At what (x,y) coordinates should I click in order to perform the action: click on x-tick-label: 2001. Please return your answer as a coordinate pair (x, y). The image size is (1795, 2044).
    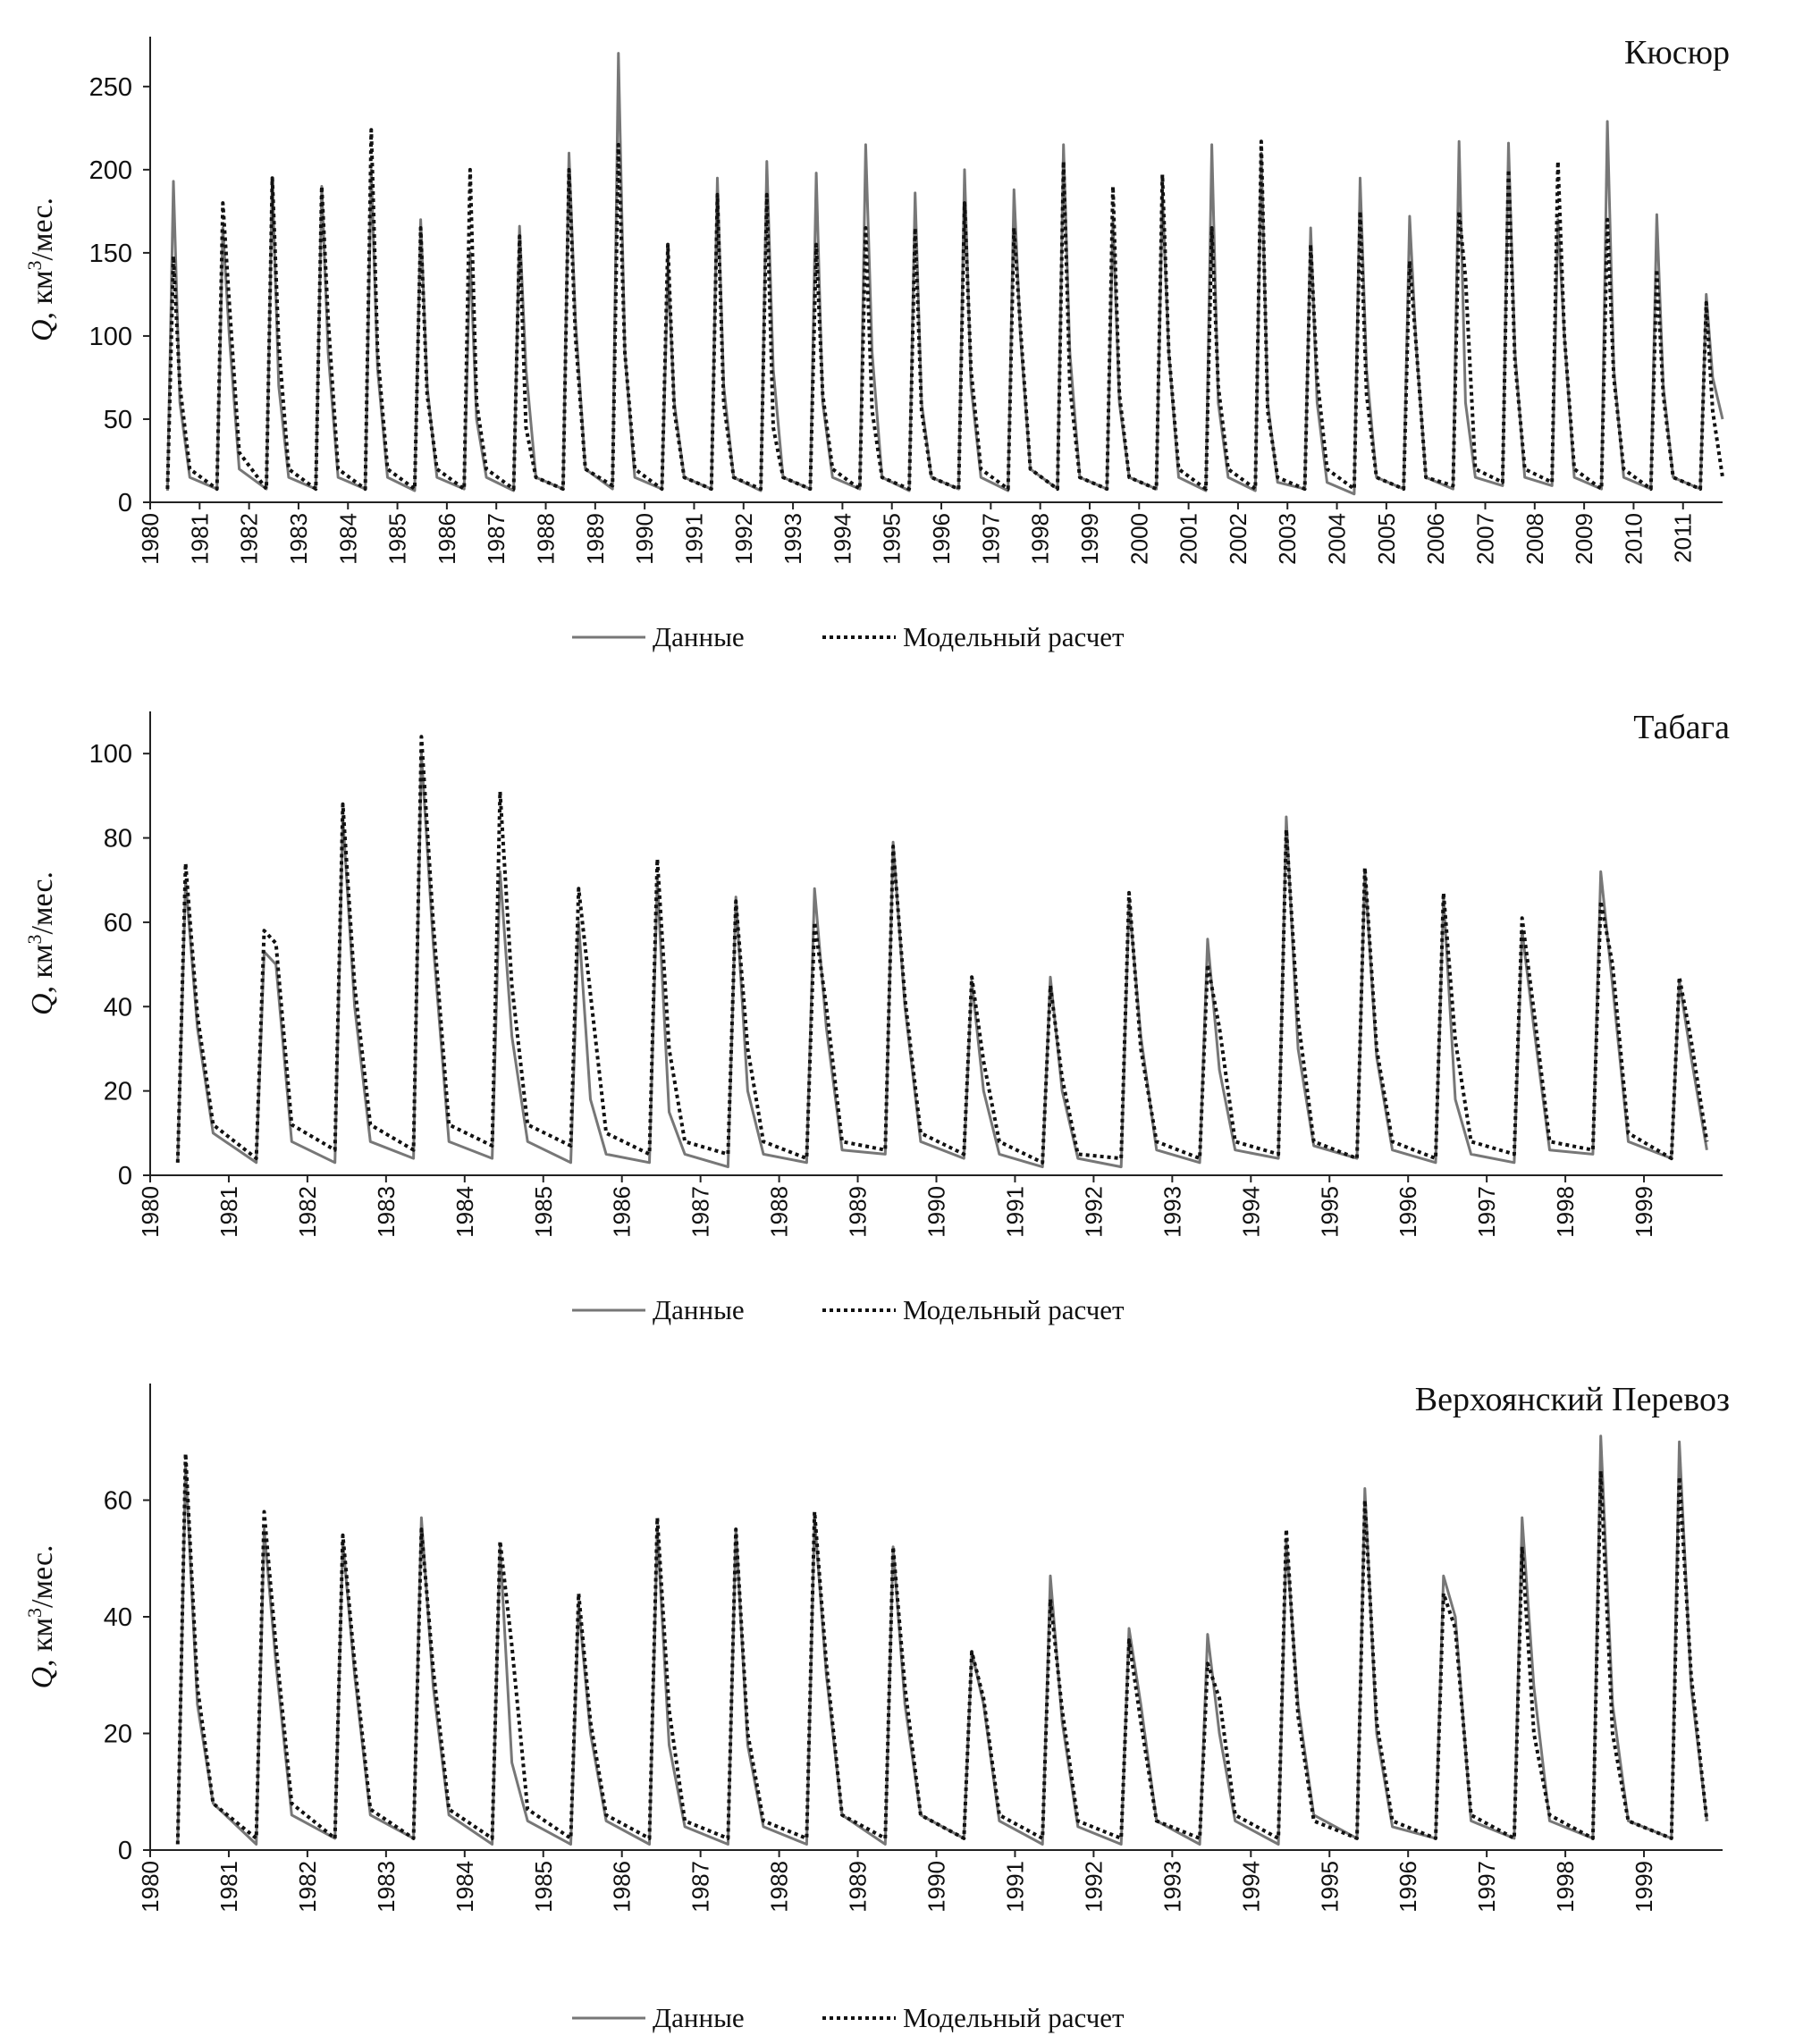
    Looking at the image, I should click on (1189, 539).